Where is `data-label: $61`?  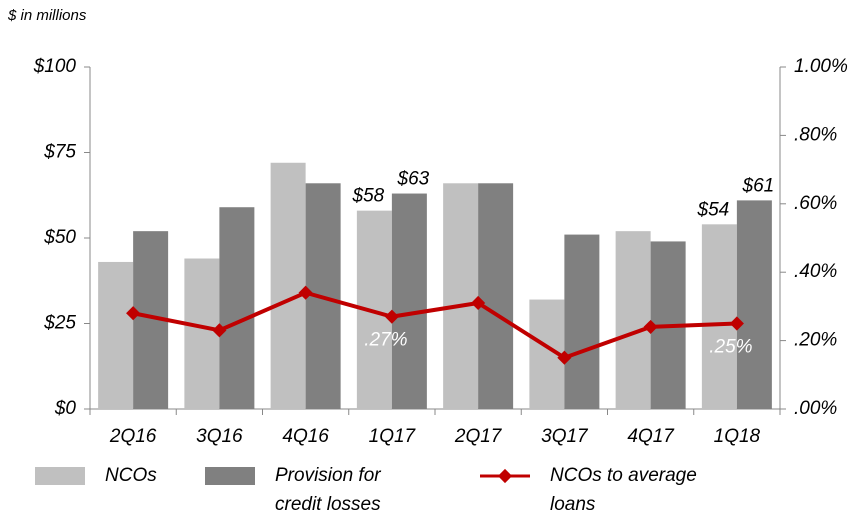 data-label: $61 is located at coordinates (758, 185).